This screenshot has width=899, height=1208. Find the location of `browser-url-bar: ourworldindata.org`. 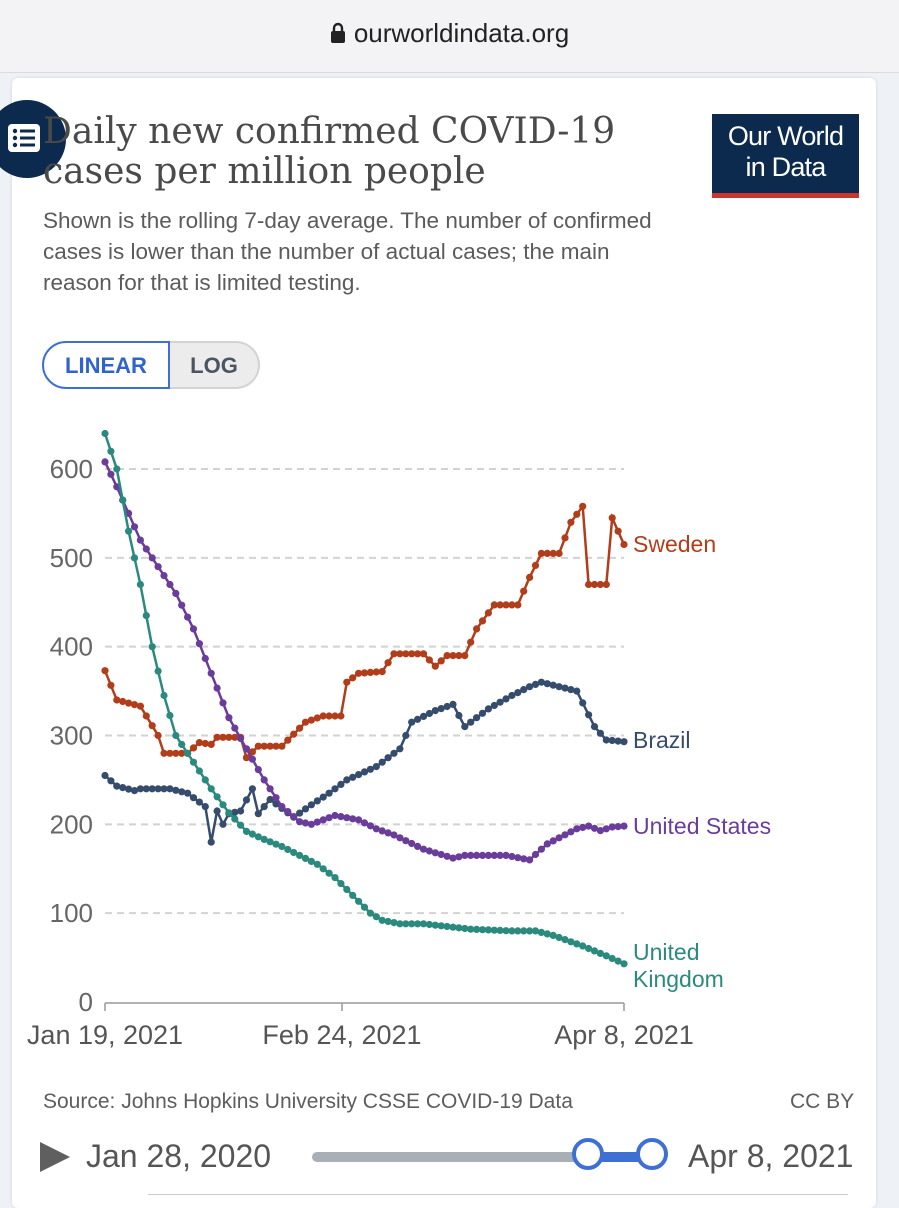

browser-url-bar: ourworldindata.org is located at coordinates (449, 36).